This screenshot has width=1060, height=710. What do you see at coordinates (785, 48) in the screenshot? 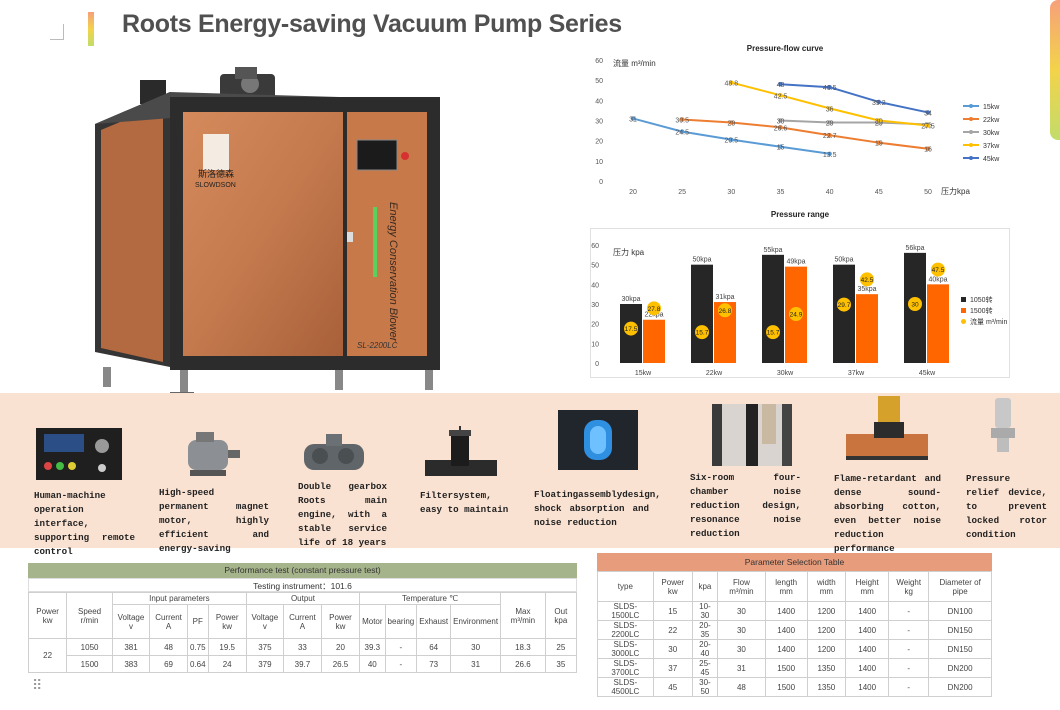
I see `line-chart-title: Pressure-flow curve` at bounding box center [785, 48].